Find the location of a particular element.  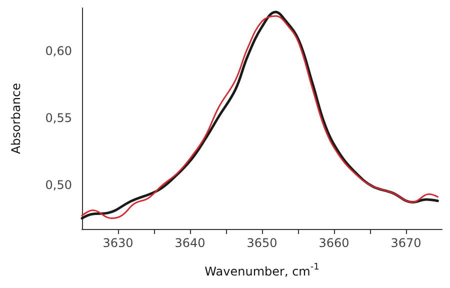

y-tick-label: 0,55 is located at coordinates (58, 117).